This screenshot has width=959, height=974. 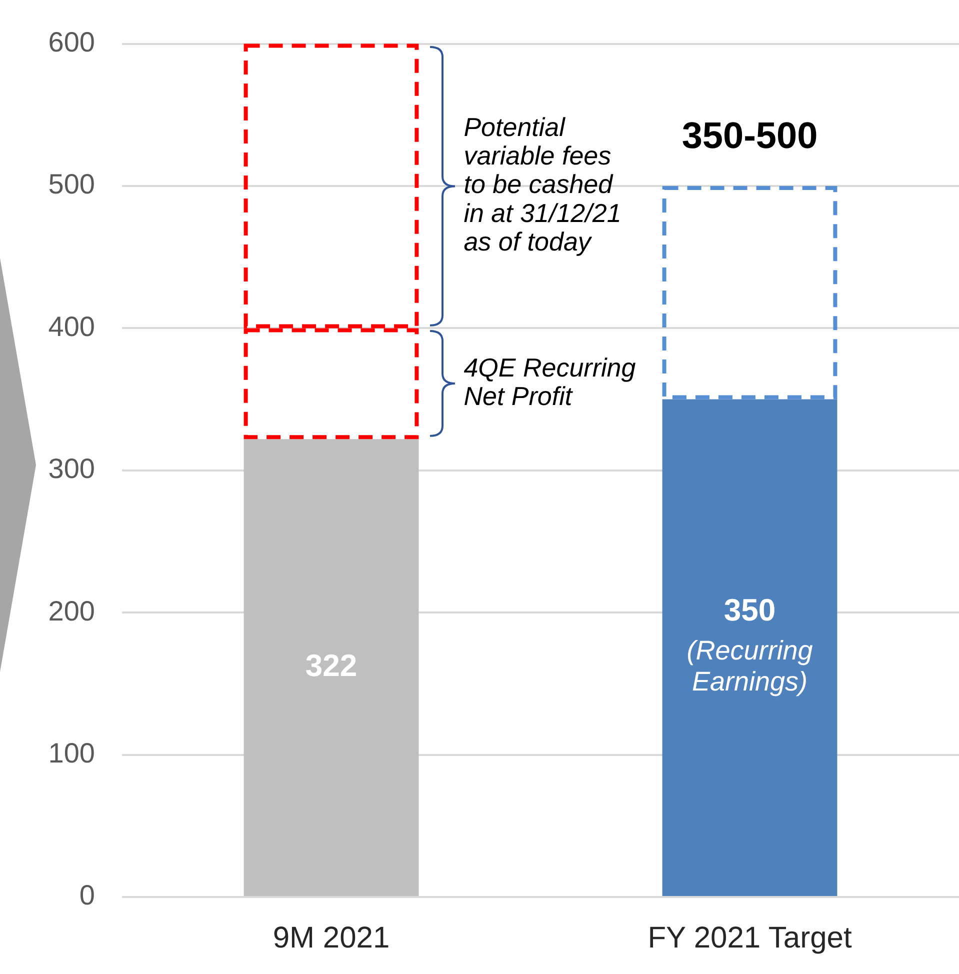 I want to click on y-tick-label: 400, so click(x=71, y=326).